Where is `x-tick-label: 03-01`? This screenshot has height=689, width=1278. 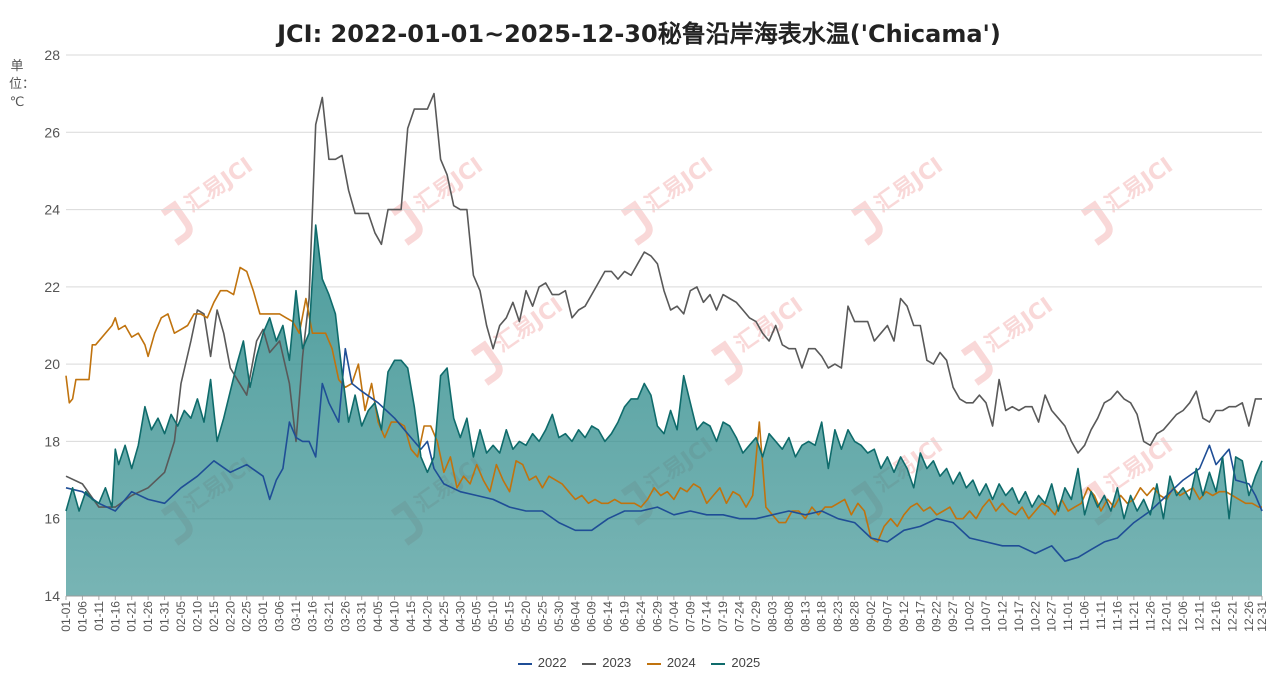 x-tick-label: 03-01 is located at coordinates (263, 616).